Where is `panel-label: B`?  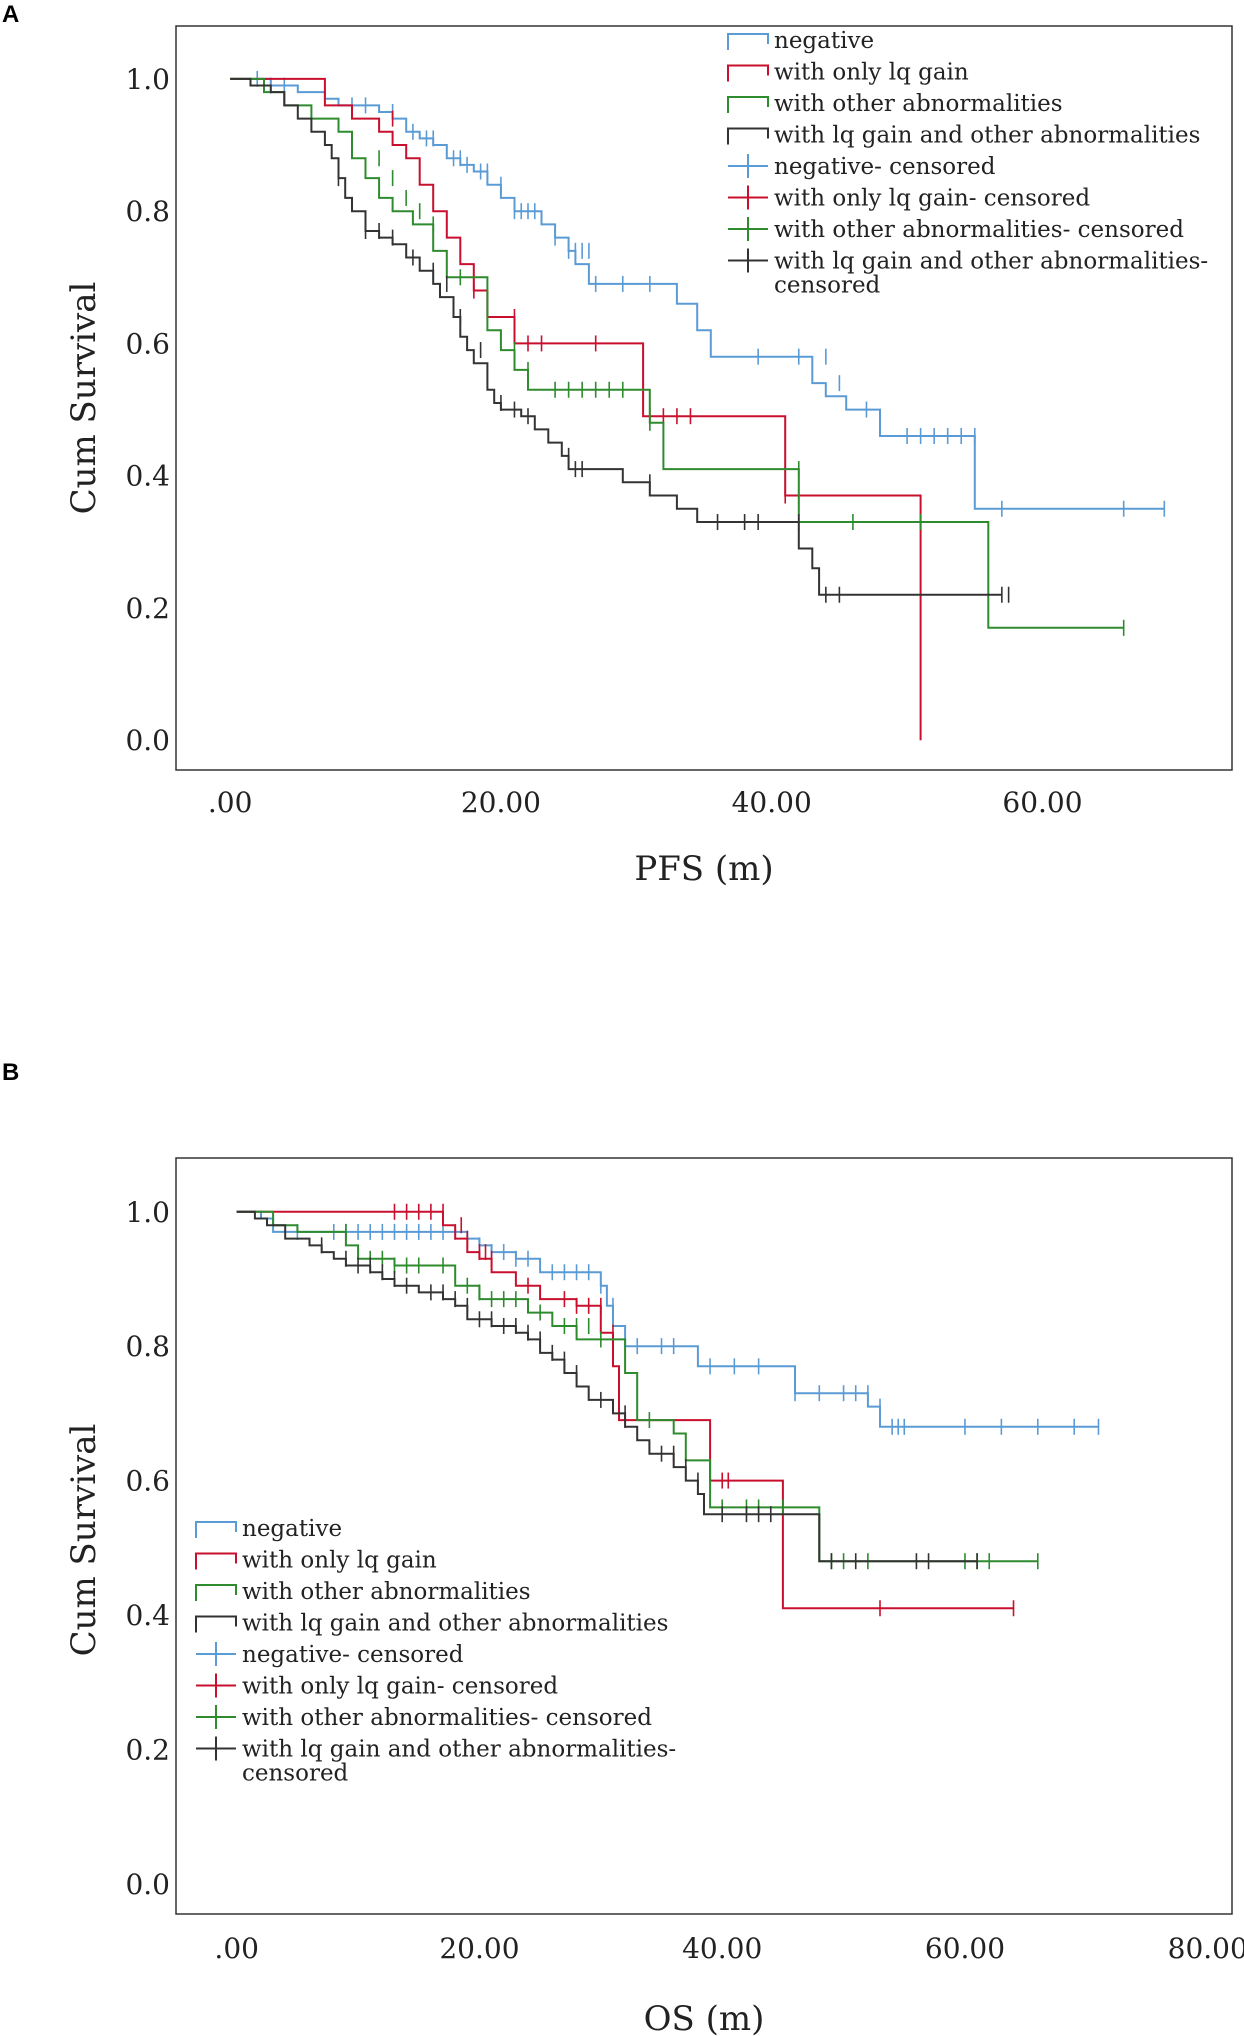
panel-label: B is located at coordinates (10, 1072).